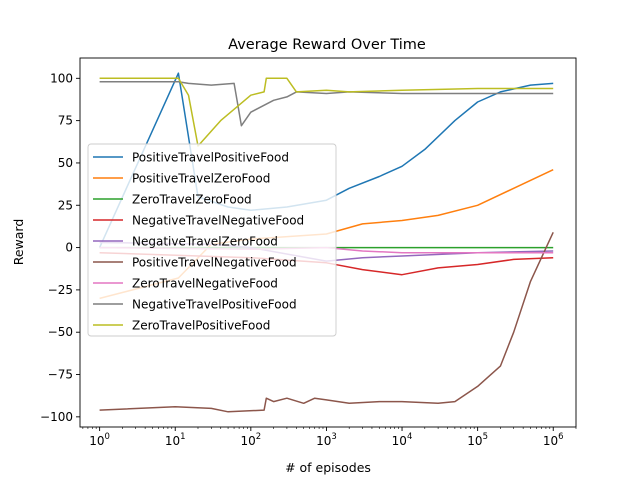 Image resolution: width=640 pixels, height=480 pixels. What do you see at coordinates (65, 121) in the screenshot?
I see `y-tick-label: 75` at bounding box center [65, 121].